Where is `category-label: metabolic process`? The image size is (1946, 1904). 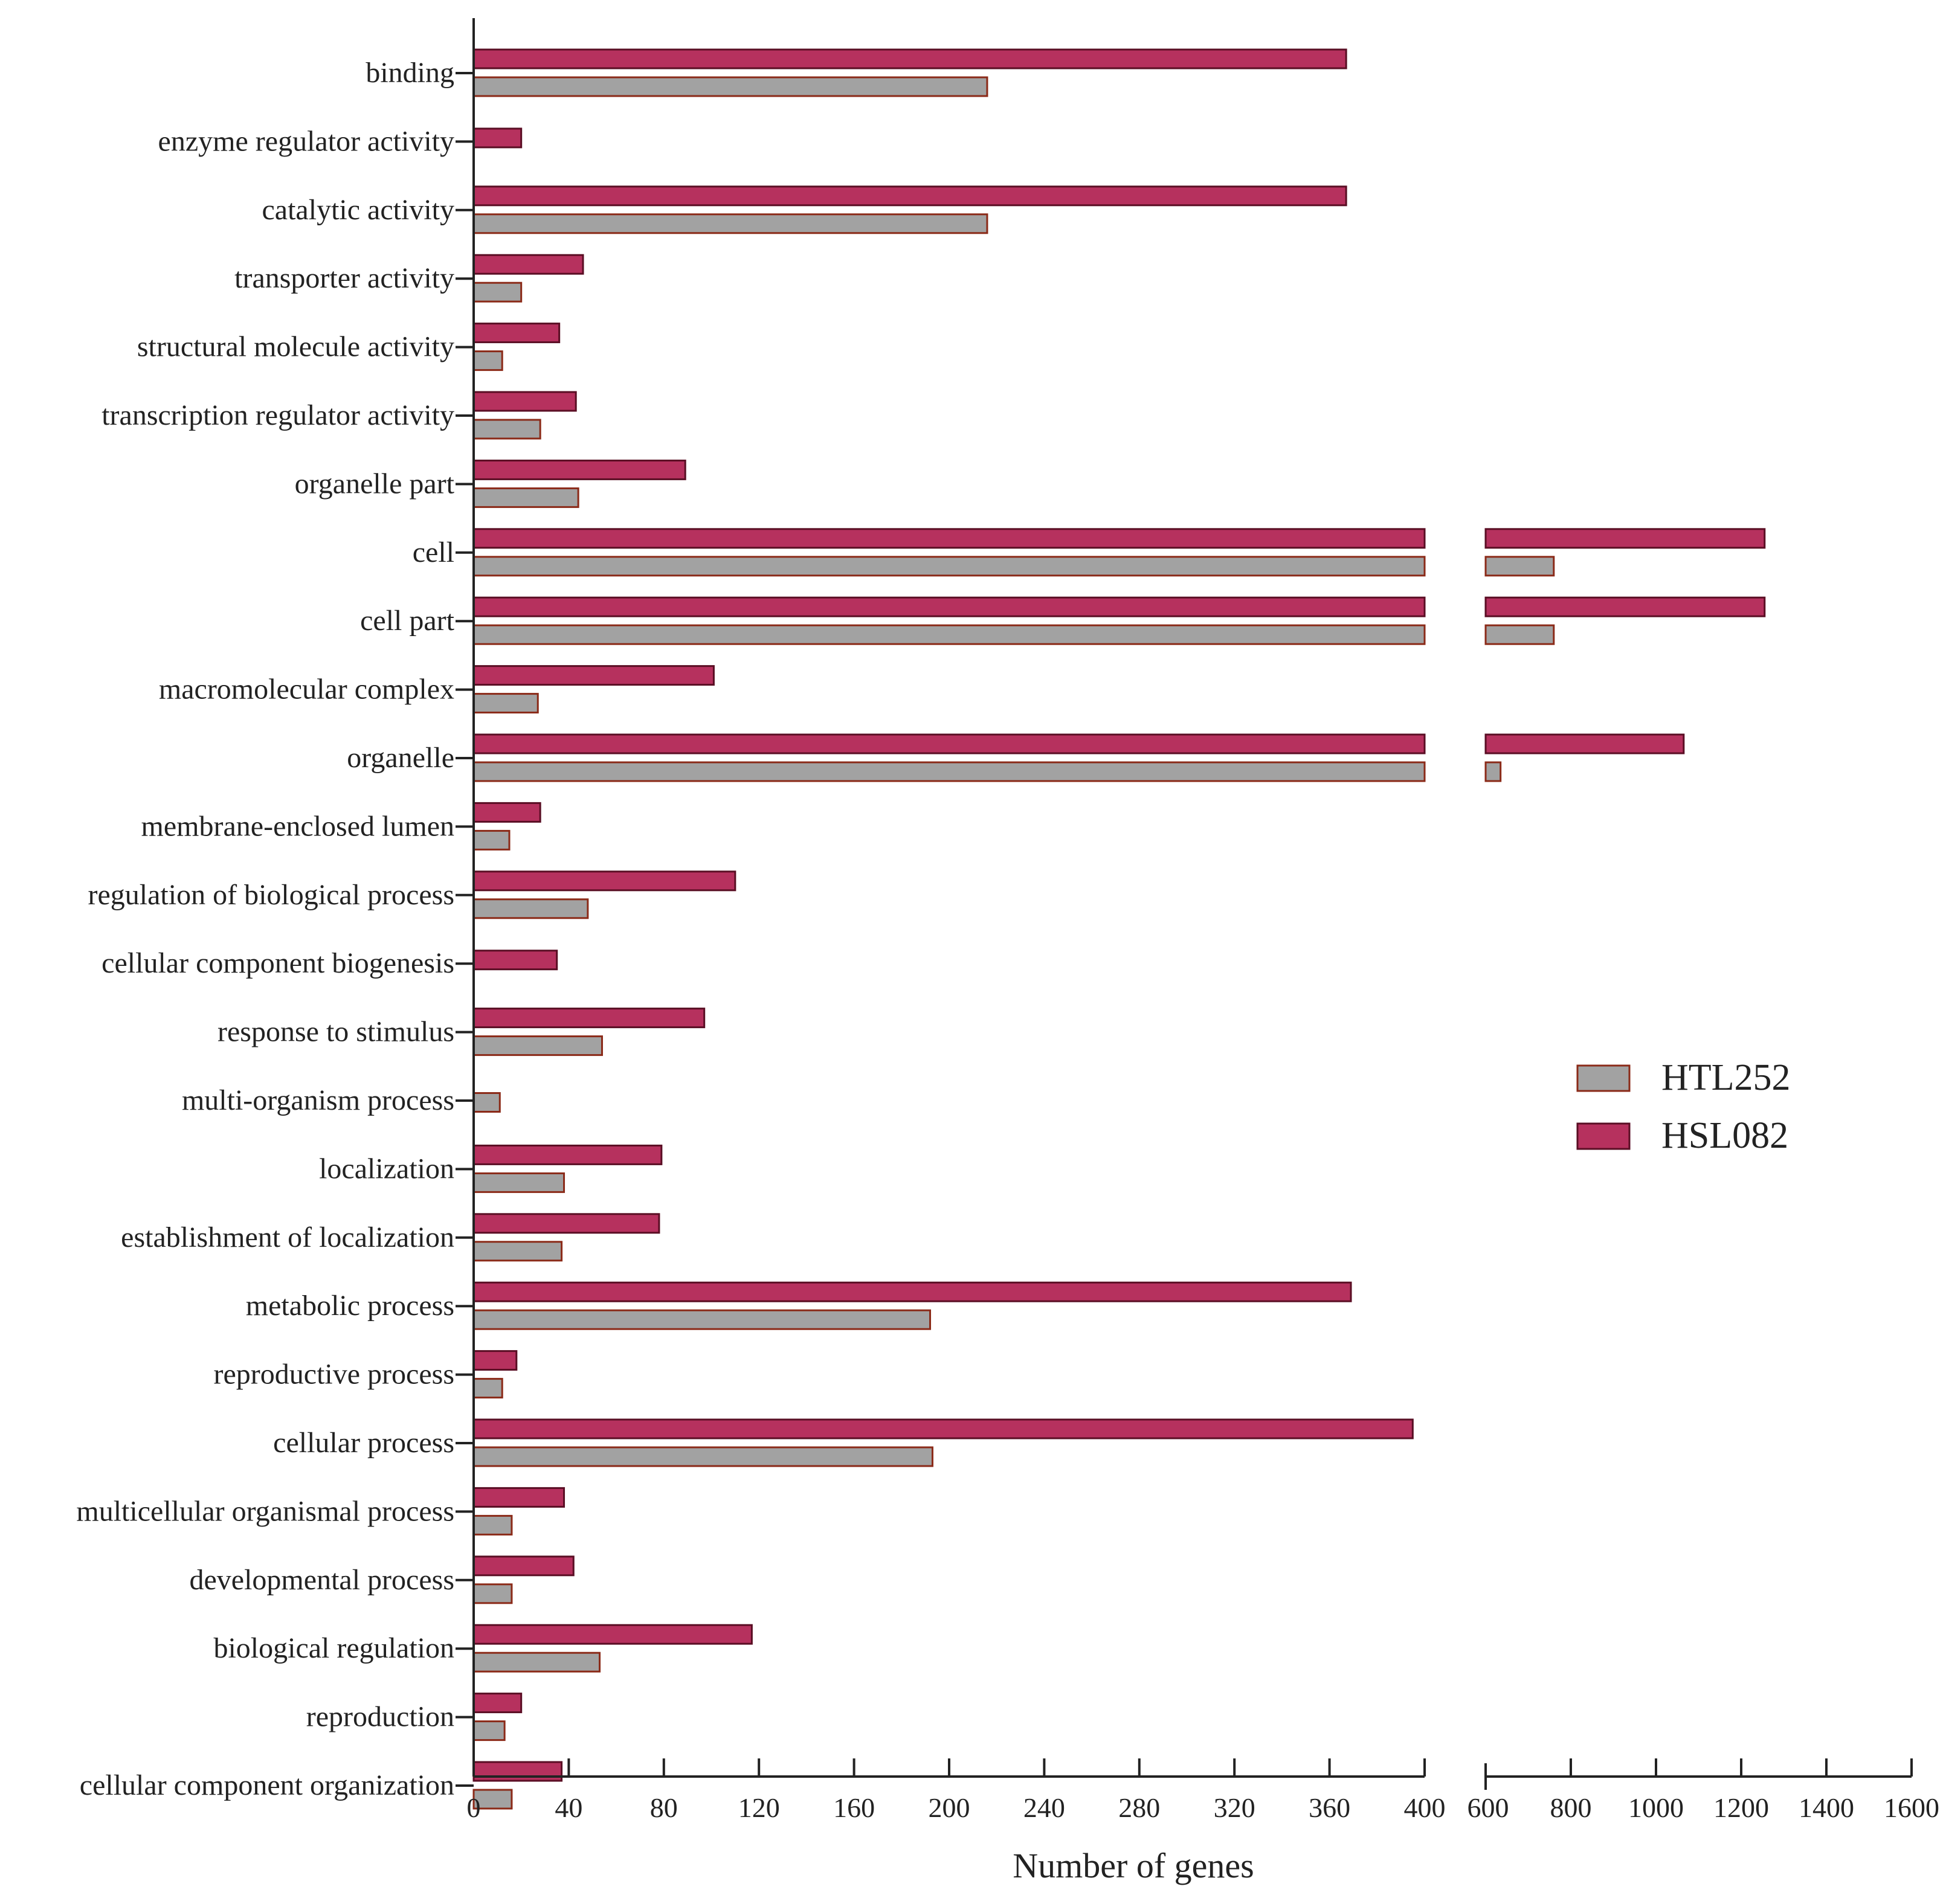
category-label: metabolic process is located at coordinates (350, 1306).